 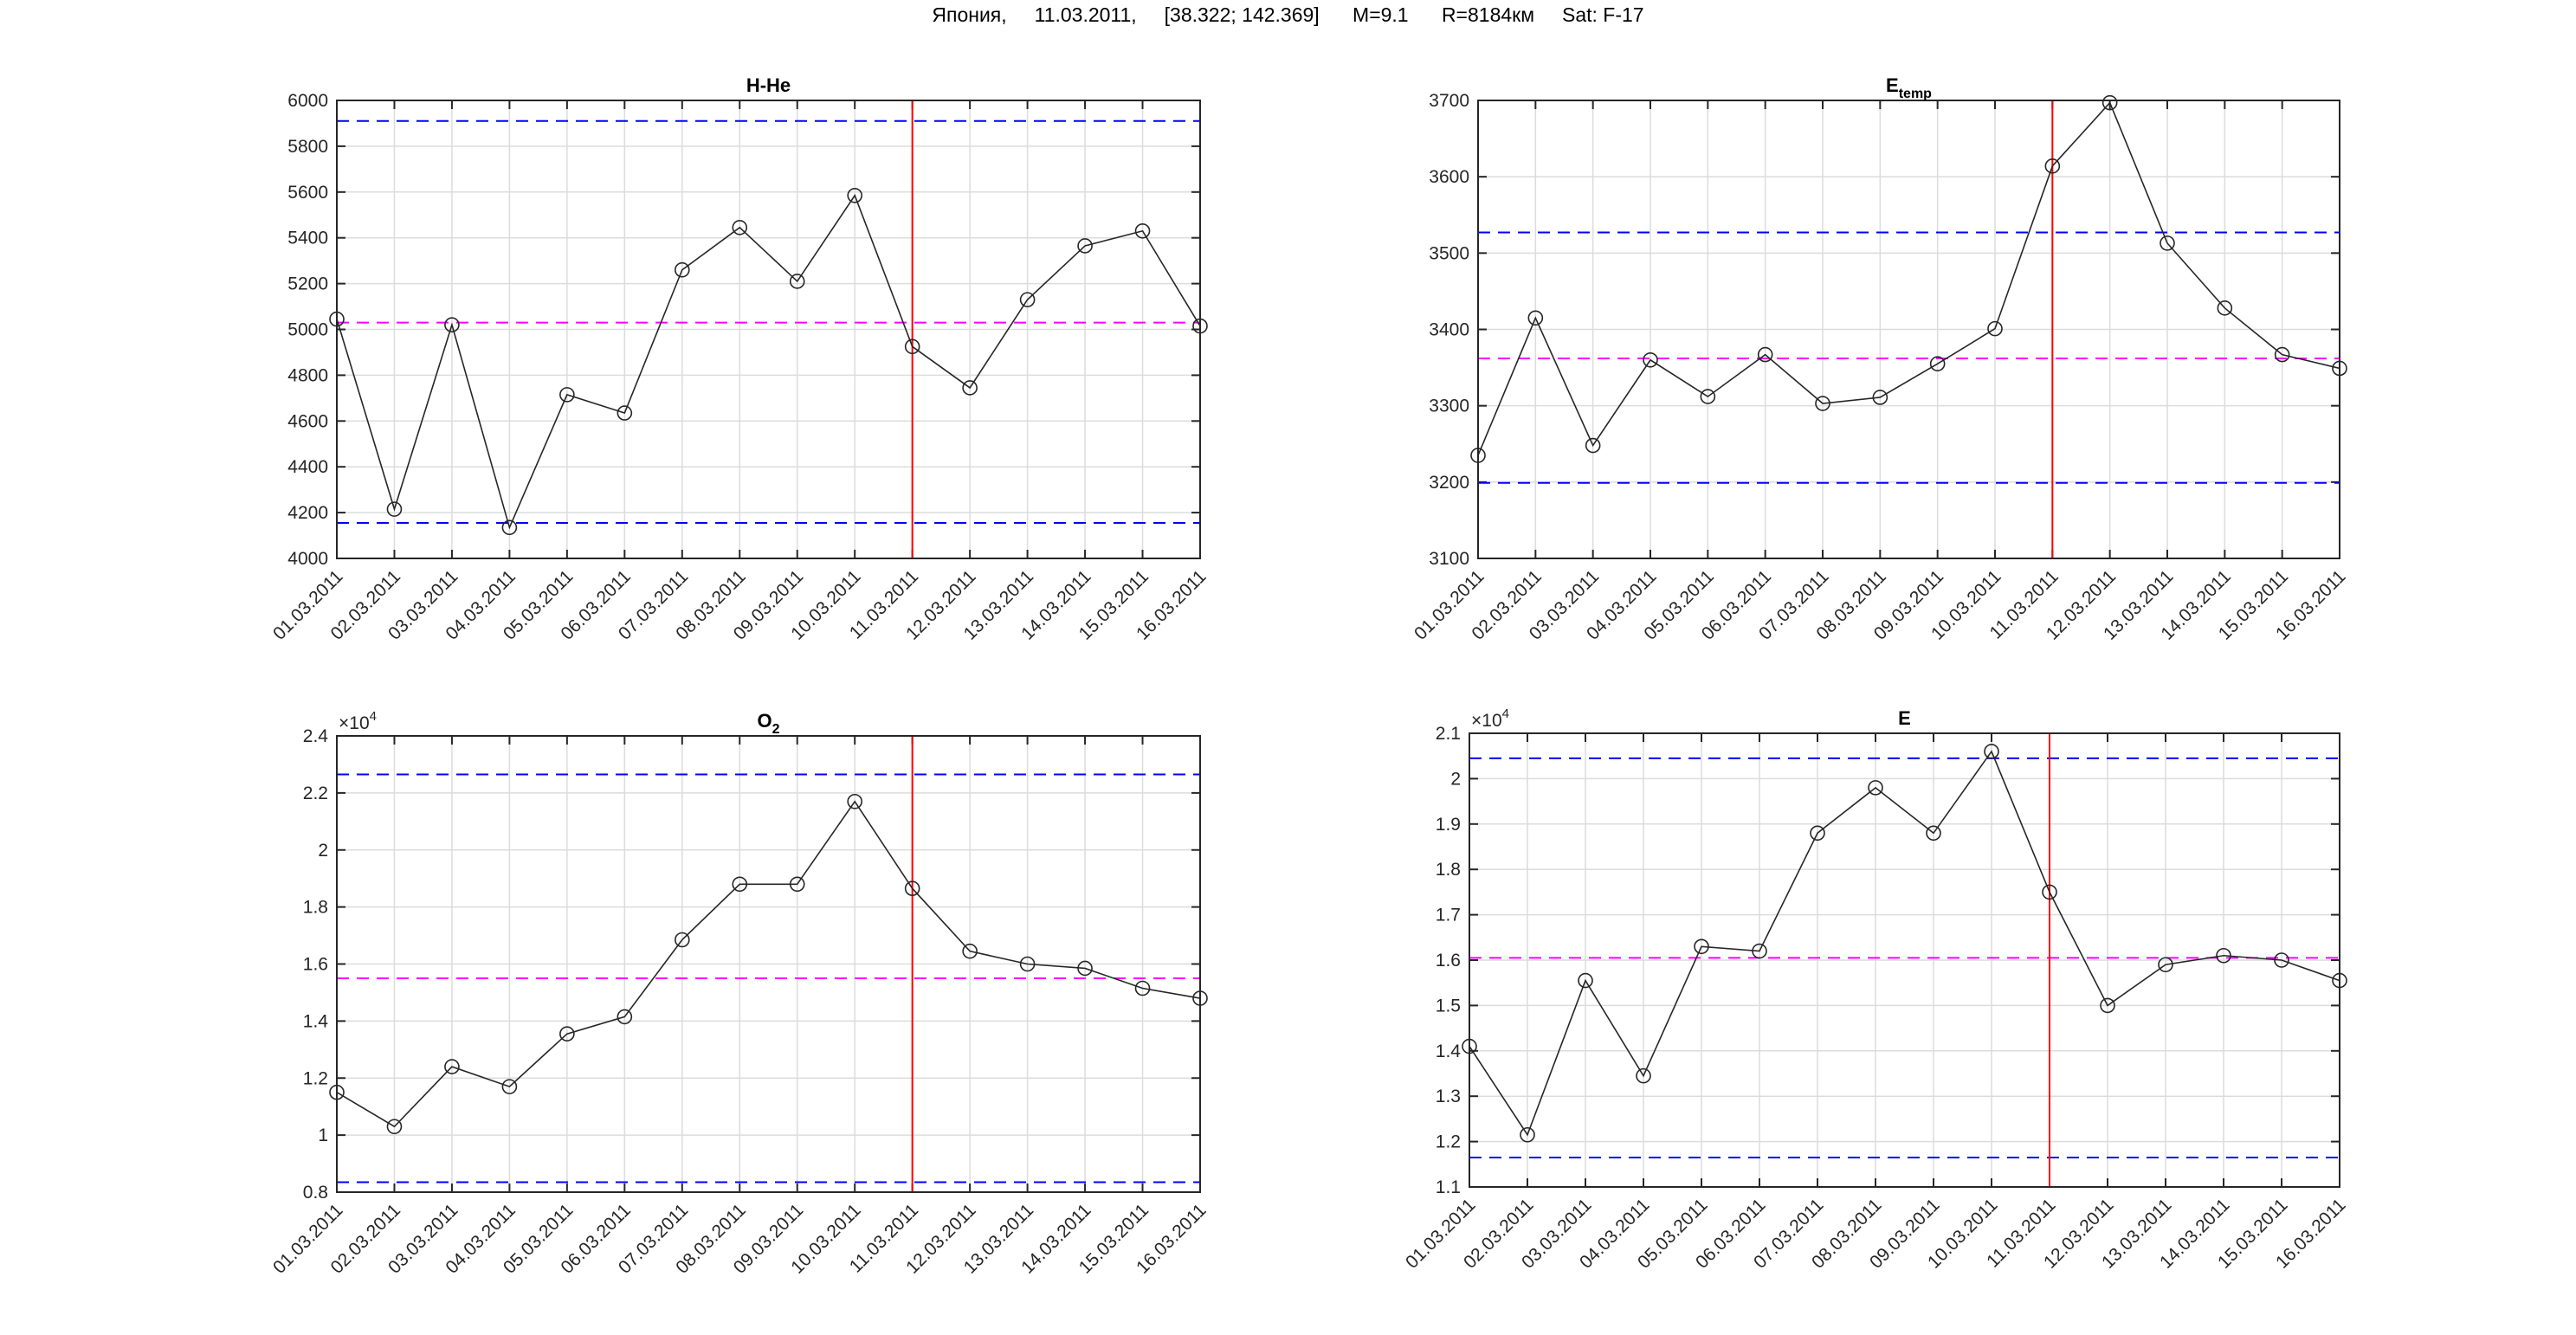 What do you see at coordinates (307, 559) in the screenshot?
I see `y-tick-label: 4000` at bounding box center [307, 559].